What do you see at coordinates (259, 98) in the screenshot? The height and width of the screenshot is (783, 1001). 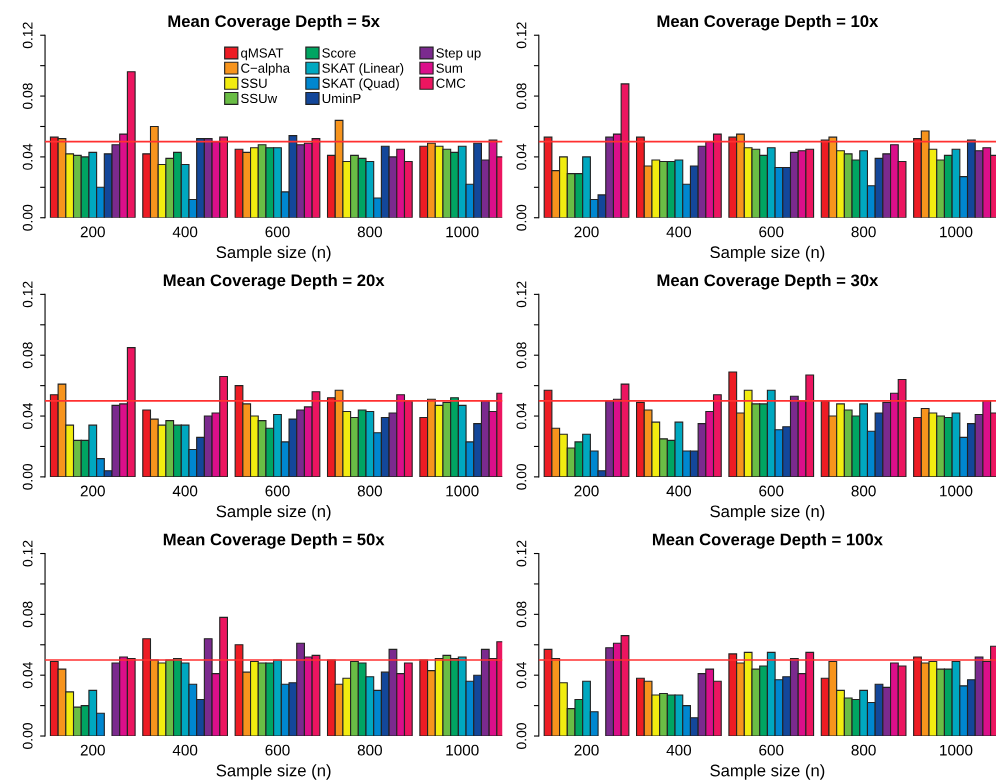 I see `legend-label: SSUw` at bounding box center [259, 98].